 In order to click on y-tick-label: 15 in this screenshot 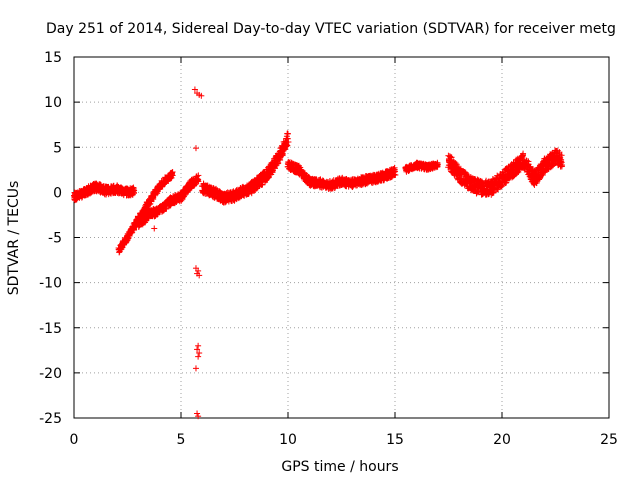, I will do `click(53, 58)`.